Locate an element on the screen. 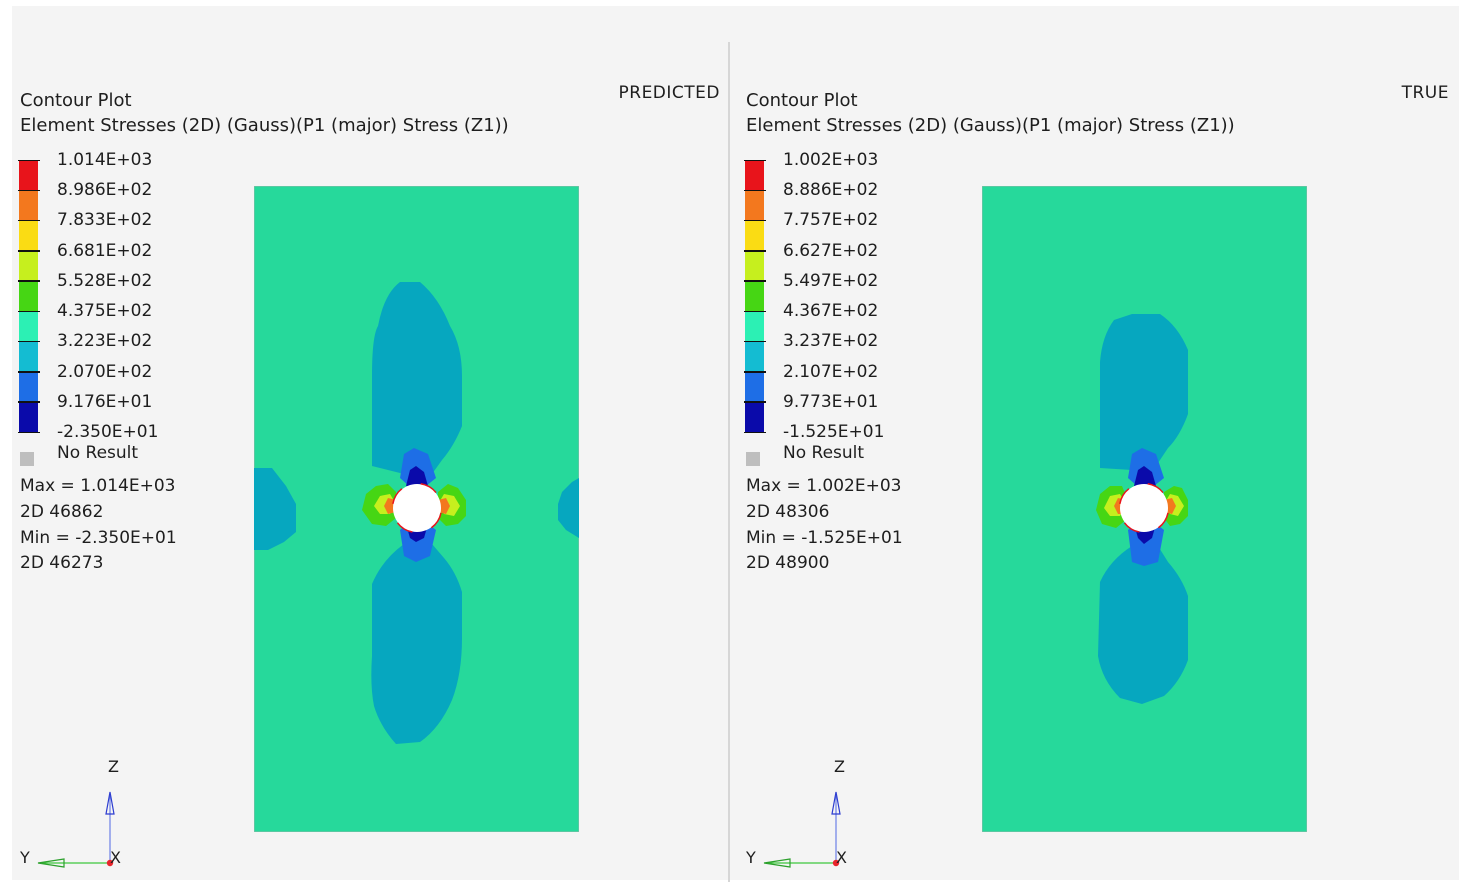 The image size is (1471, 882). max-element: 2D 46862 is located at coordinates (62, 512).